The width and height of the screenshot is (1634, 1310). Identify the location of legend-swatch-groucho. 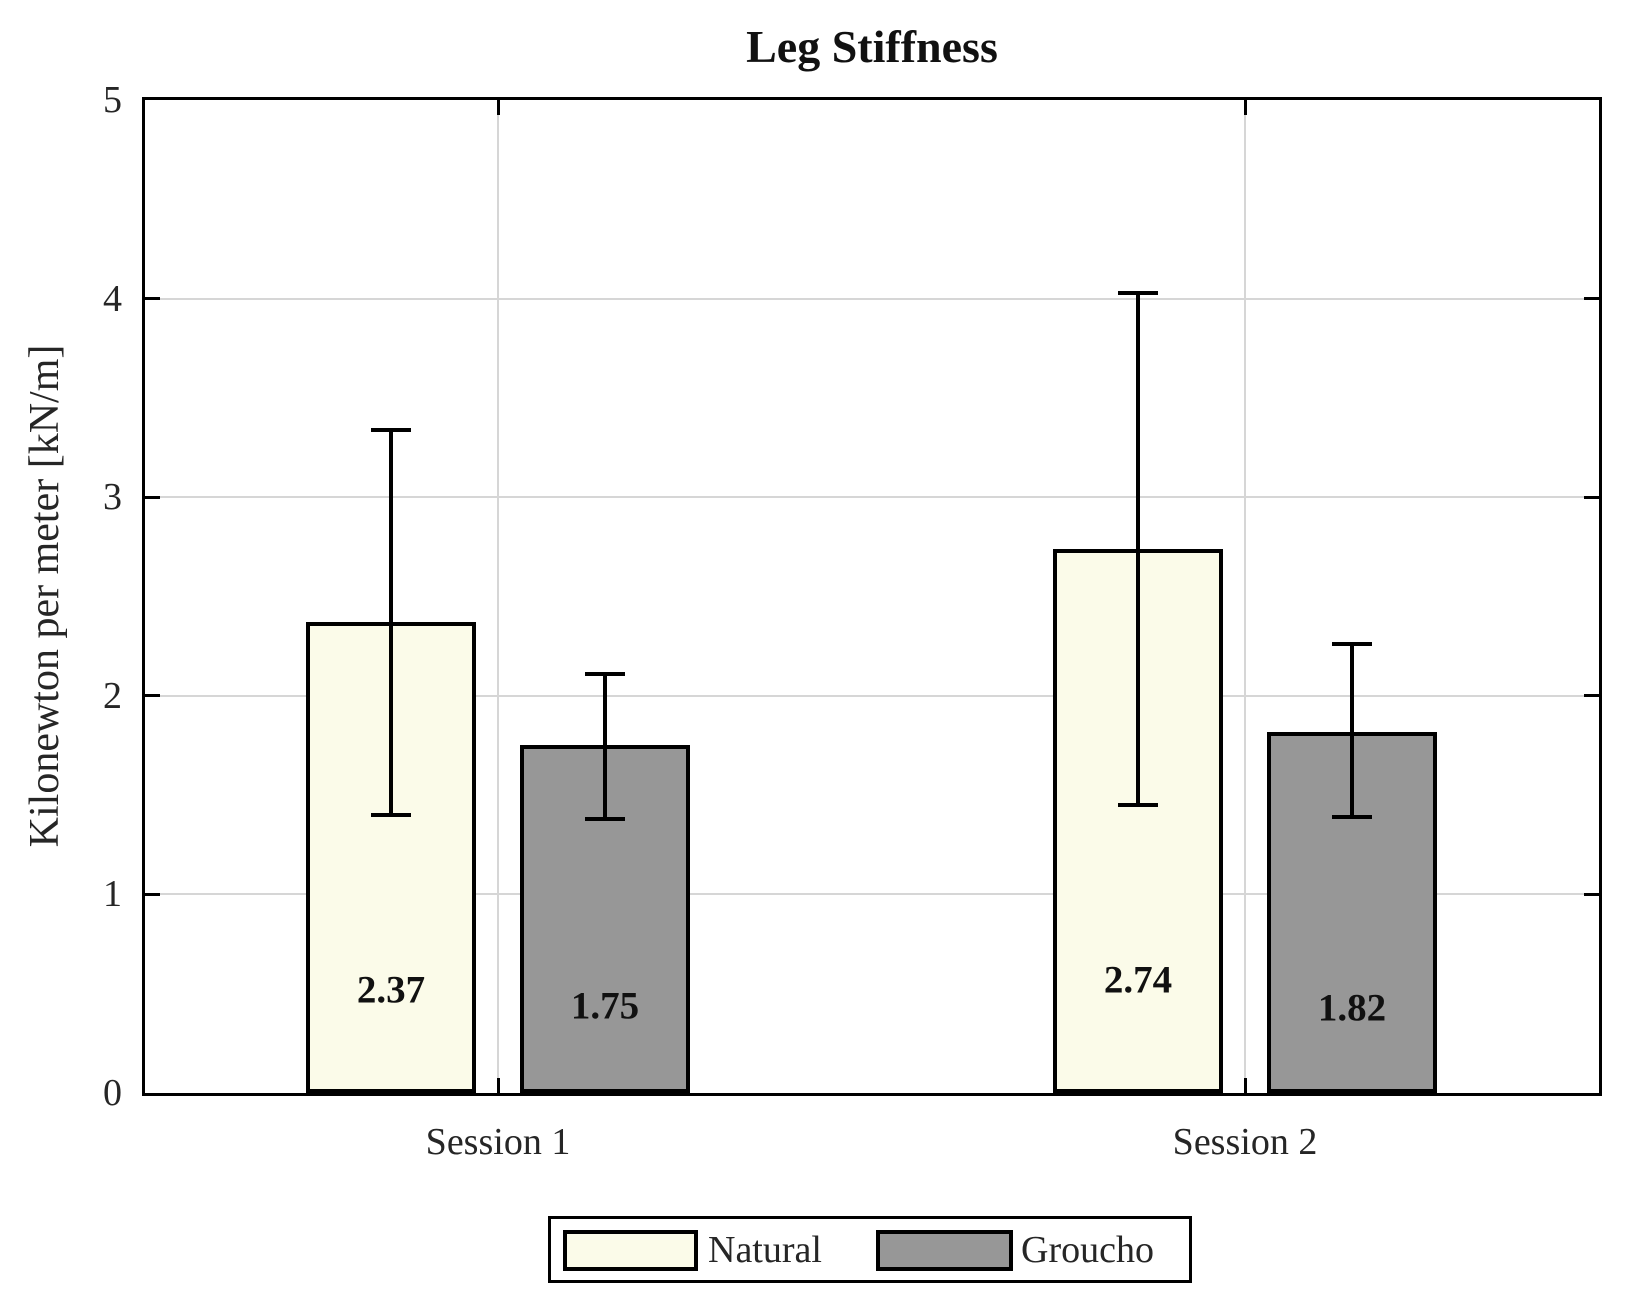
(944, 1250).